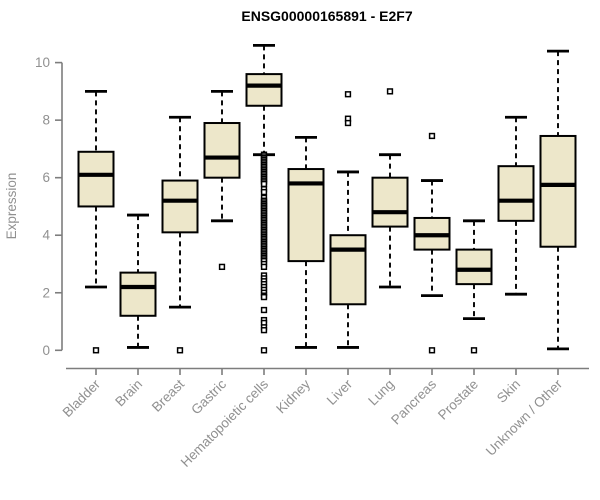  I want to click on box-breast, so click(180, 234).